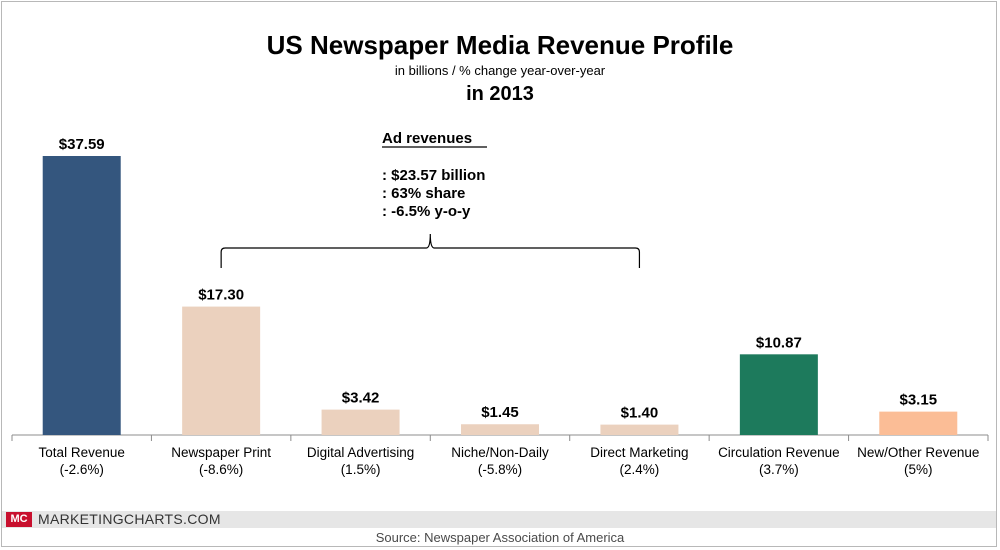  What do you see at coordinates (221, 295) in the screenshot?
I see `data-label: $17.30` at bounding box center [221, 295].